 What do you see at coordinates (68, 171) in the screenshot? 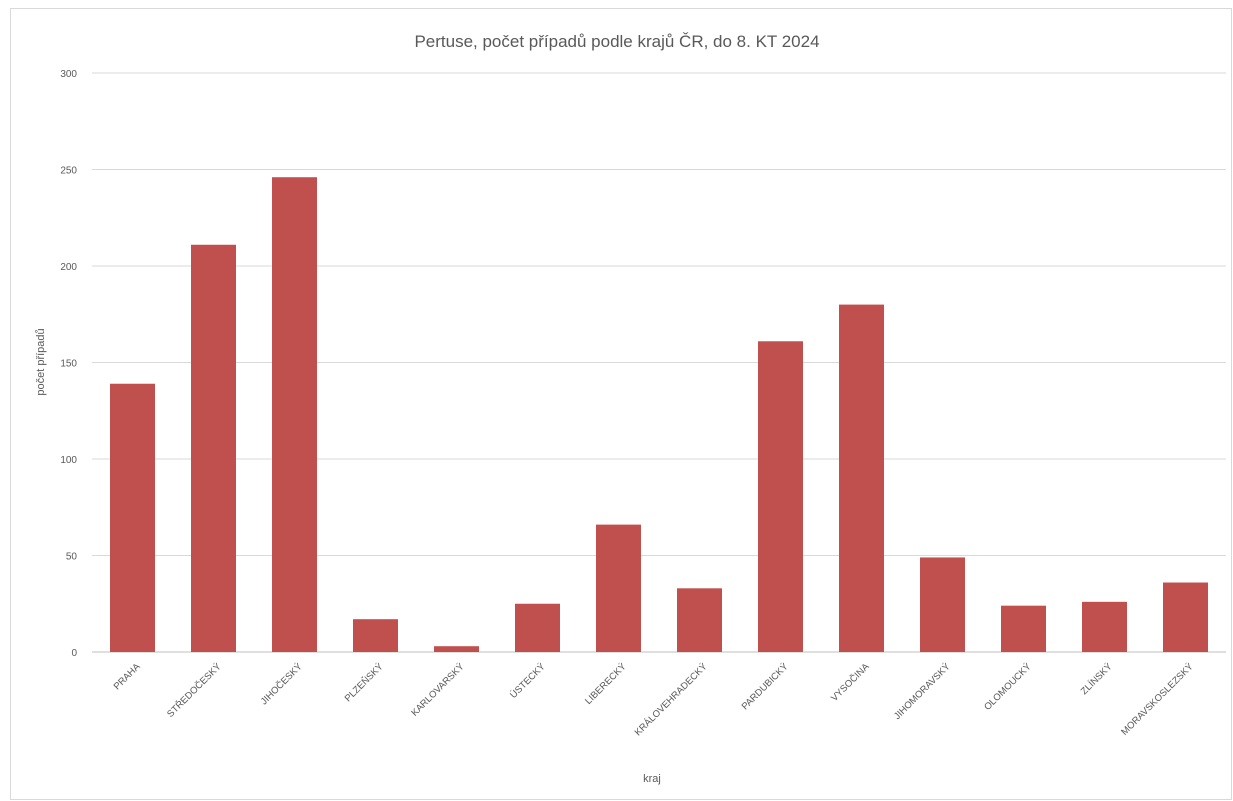
I see `y-tick-label: 250` at bounding box center [68, 171].